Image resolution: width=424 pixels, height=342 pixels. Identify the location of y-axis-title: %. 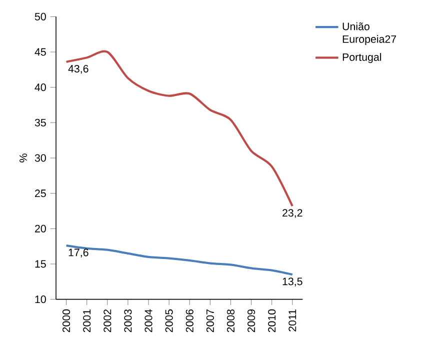
(23, 158).